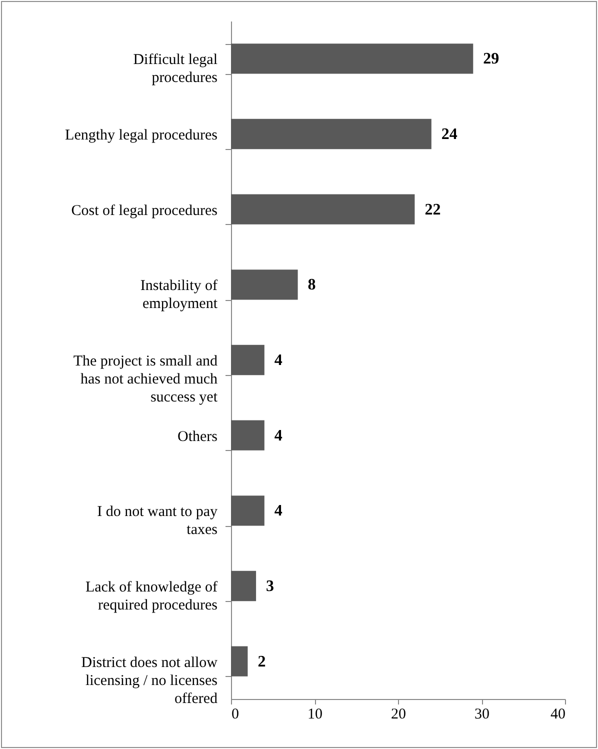 Image resolution: width=598 pixels, height=749 pixels. I want to click on data-label: 29, so click(491, 59).